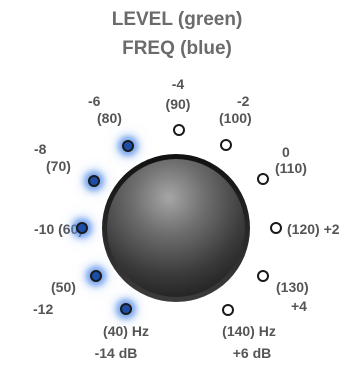  Describe the element at coordinates (178, 84) in the screenshot. I see `label-level-minus4: -4` at that location.